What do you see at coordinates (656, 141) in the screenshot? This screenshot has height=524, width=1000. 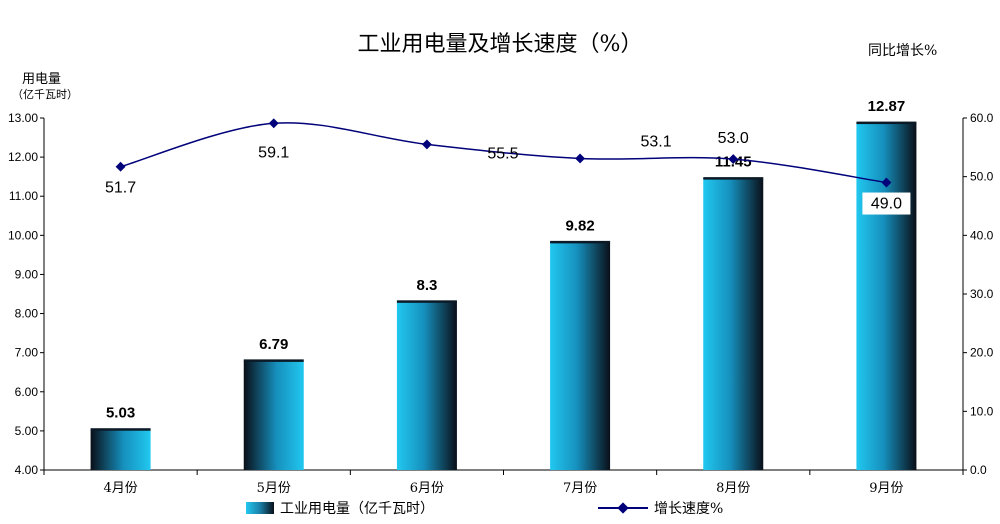 I see `growth-value-label: 53.1` at bounding box center [656, 141].